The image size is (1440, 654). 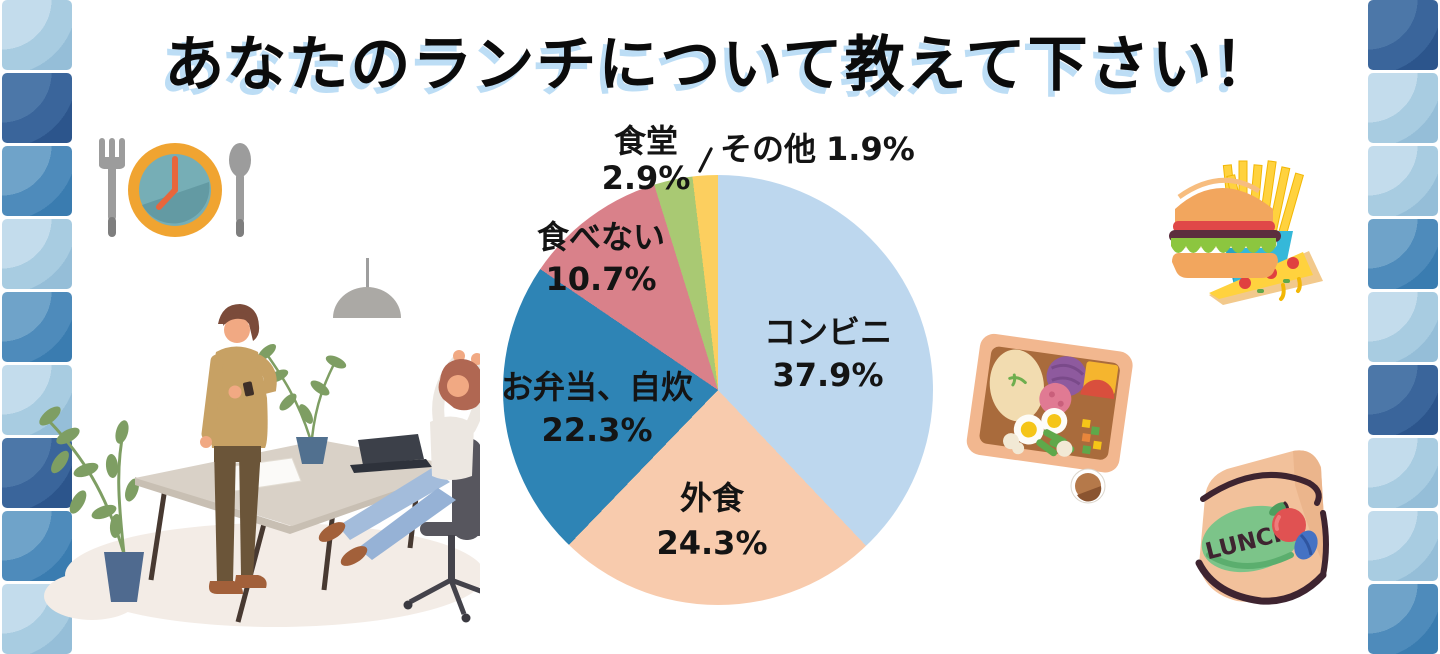 What do you see at coordinates (711, 521) in the screenshot?
I see `pie-label-gaishoku: 外食 24.3%` at bounding box center [711, 521].